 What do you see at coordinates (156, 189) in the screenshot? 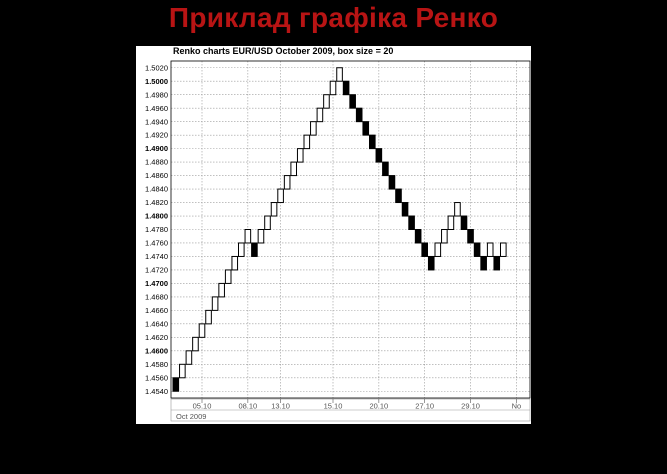
I see `y-tick-label: 1.4840` at bounding box center [156, 189].